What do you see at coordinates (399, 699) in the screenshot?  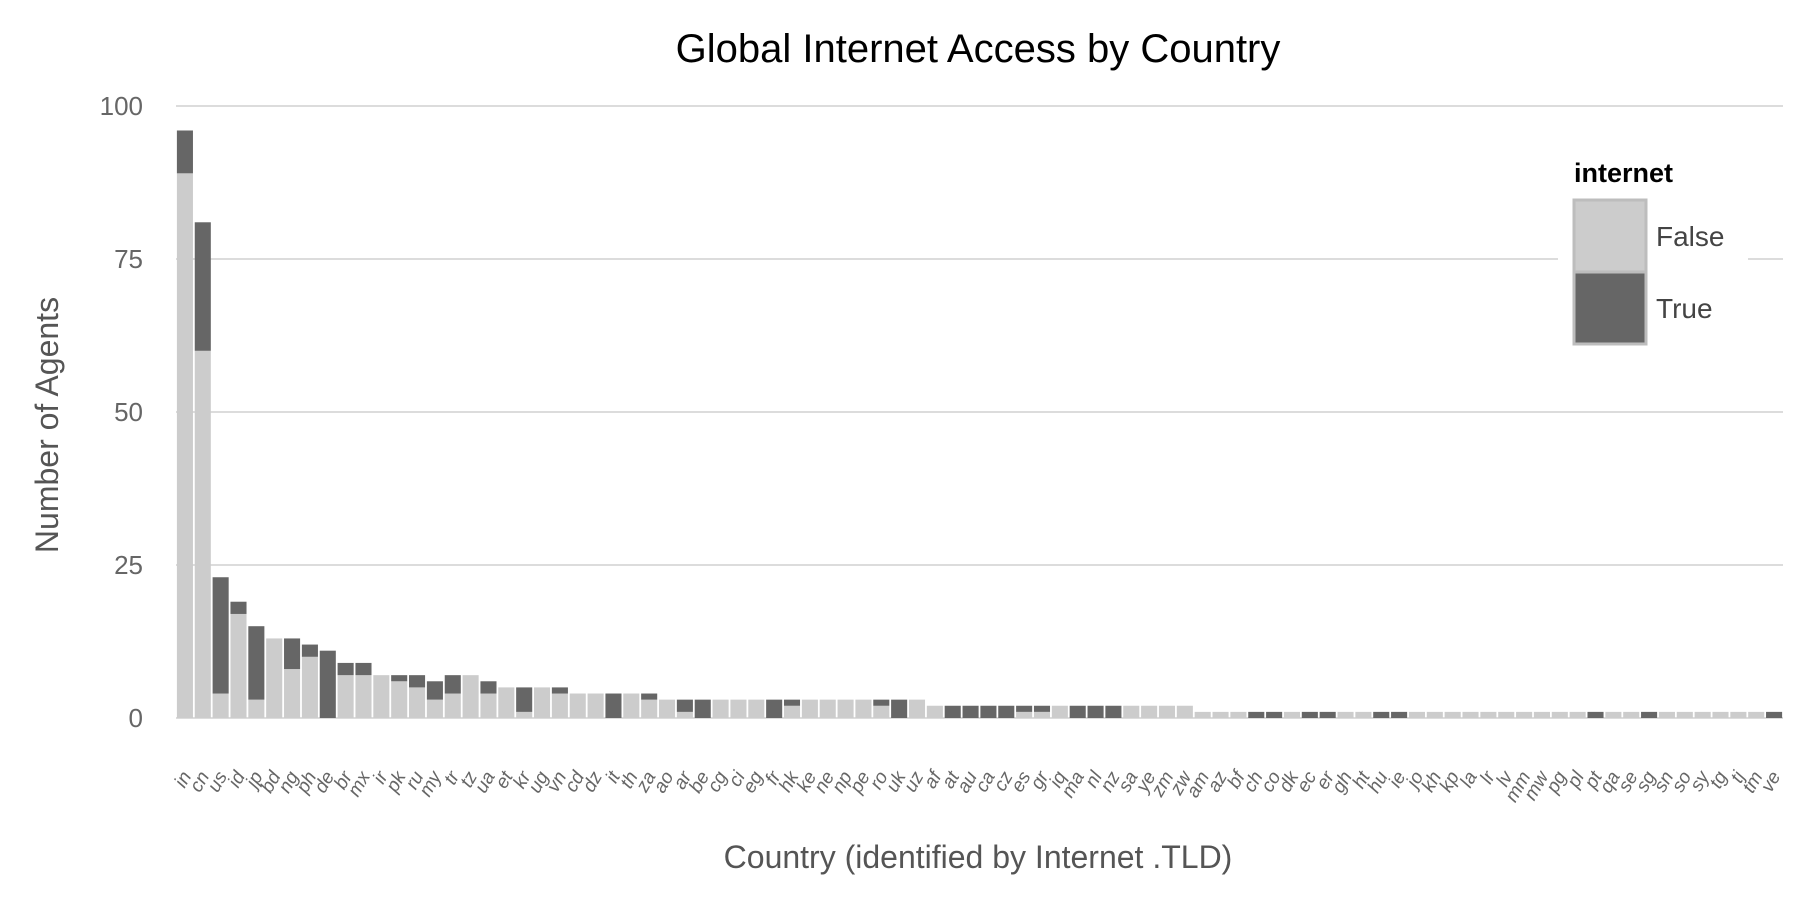 I see `bar-pk-false` at bounding box center [399, 699].